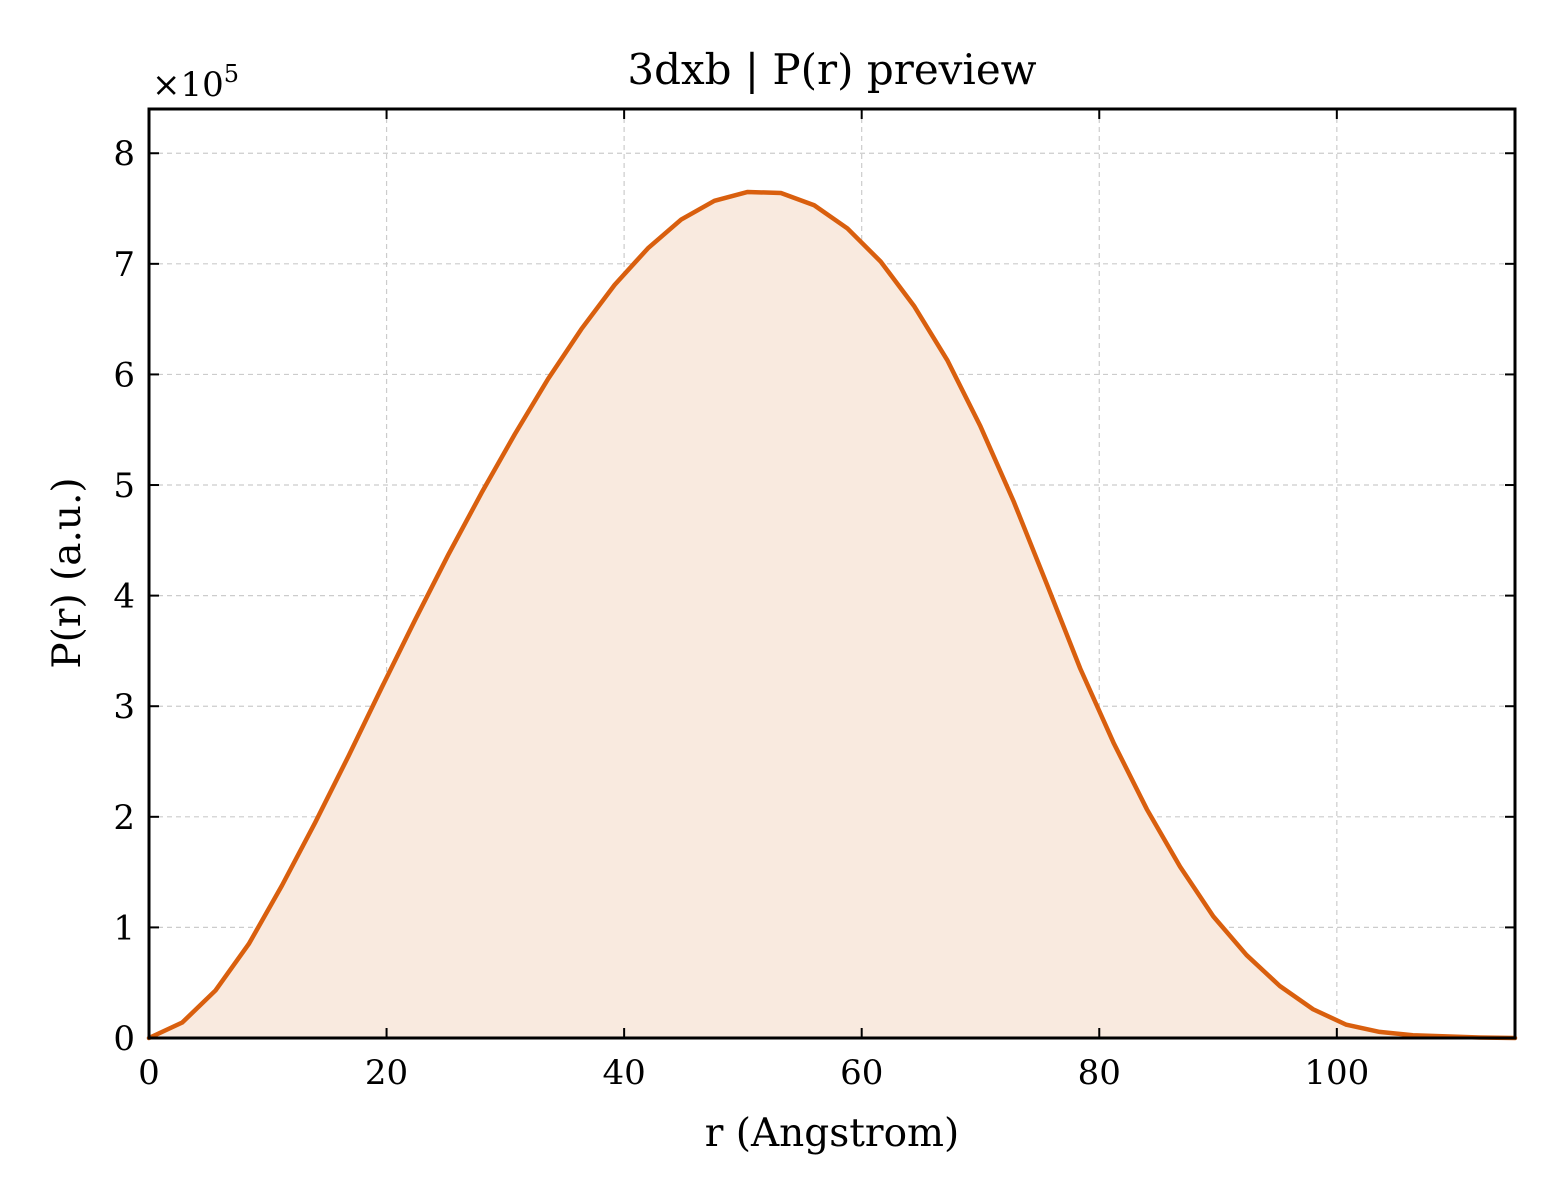 This screenshot has height=1200, width=1560. I want to click on y-tick-label: 5, so click(124, 486).